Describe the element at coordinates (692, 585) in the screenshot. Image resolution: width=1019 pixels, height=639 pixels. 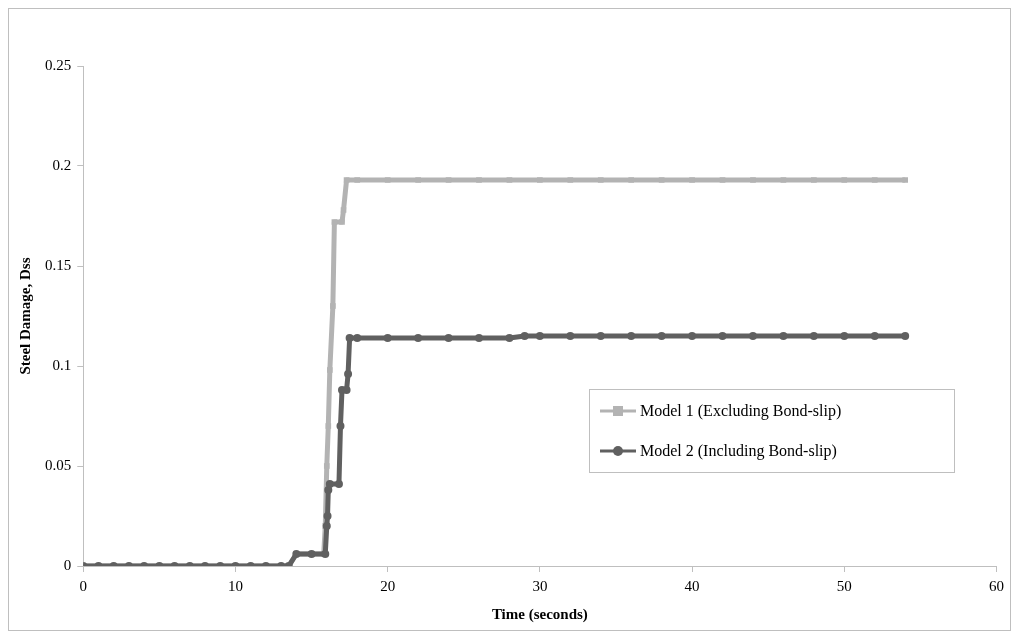
I see `x-tick-label: 40` at that location.